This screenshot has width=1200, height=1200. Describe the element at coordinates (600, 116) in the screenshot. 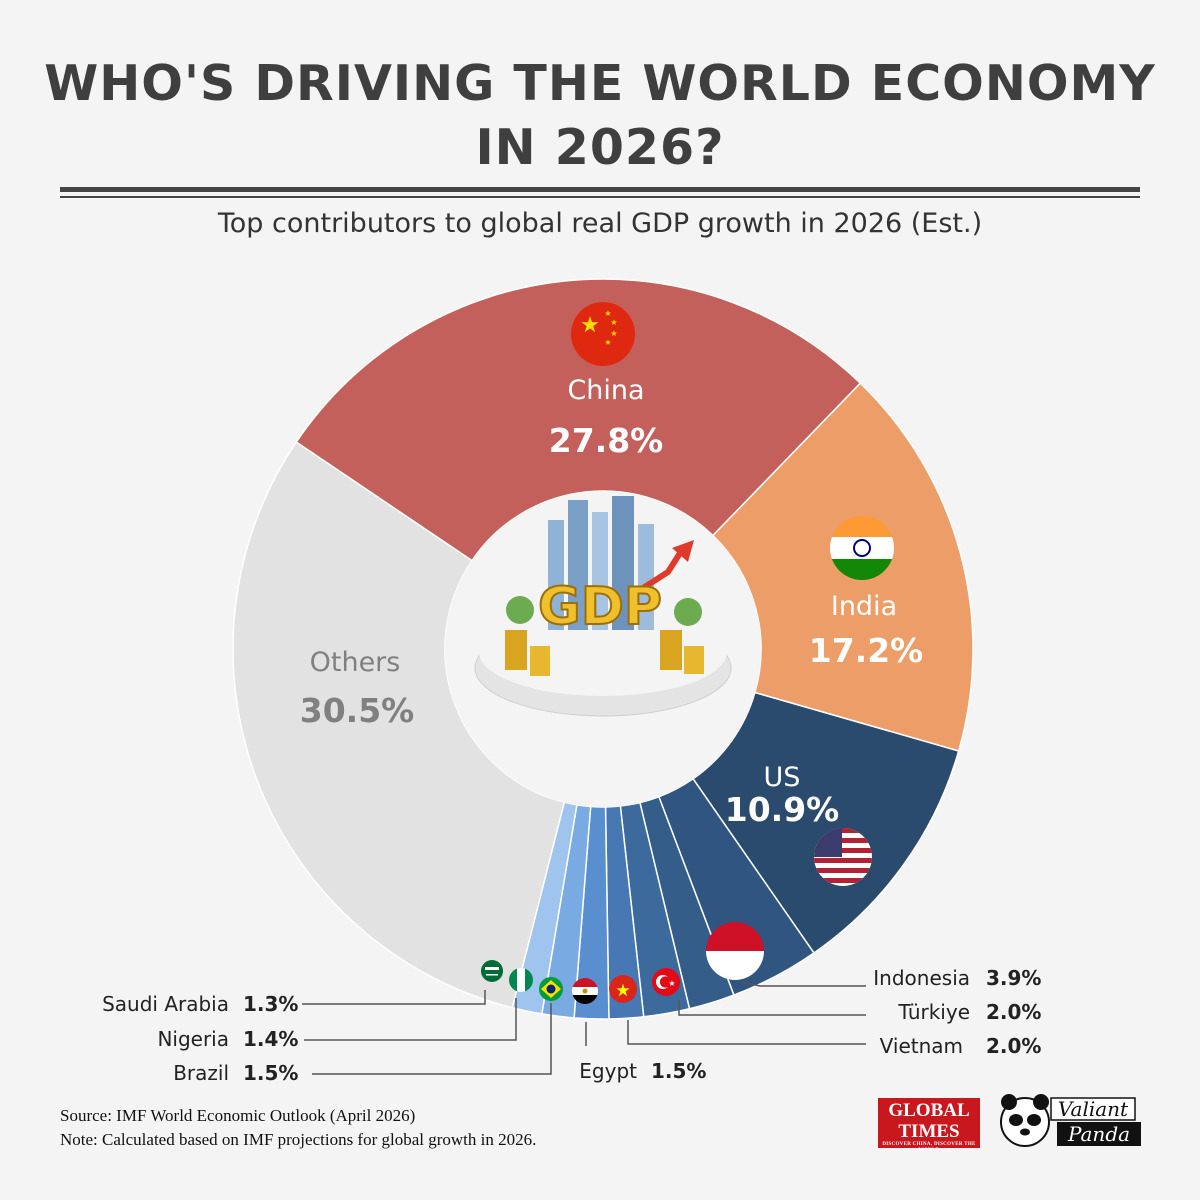

I see `page-title: WHO'S DRIVING THE WORLD ECONOMY IN 2026?` at that location.